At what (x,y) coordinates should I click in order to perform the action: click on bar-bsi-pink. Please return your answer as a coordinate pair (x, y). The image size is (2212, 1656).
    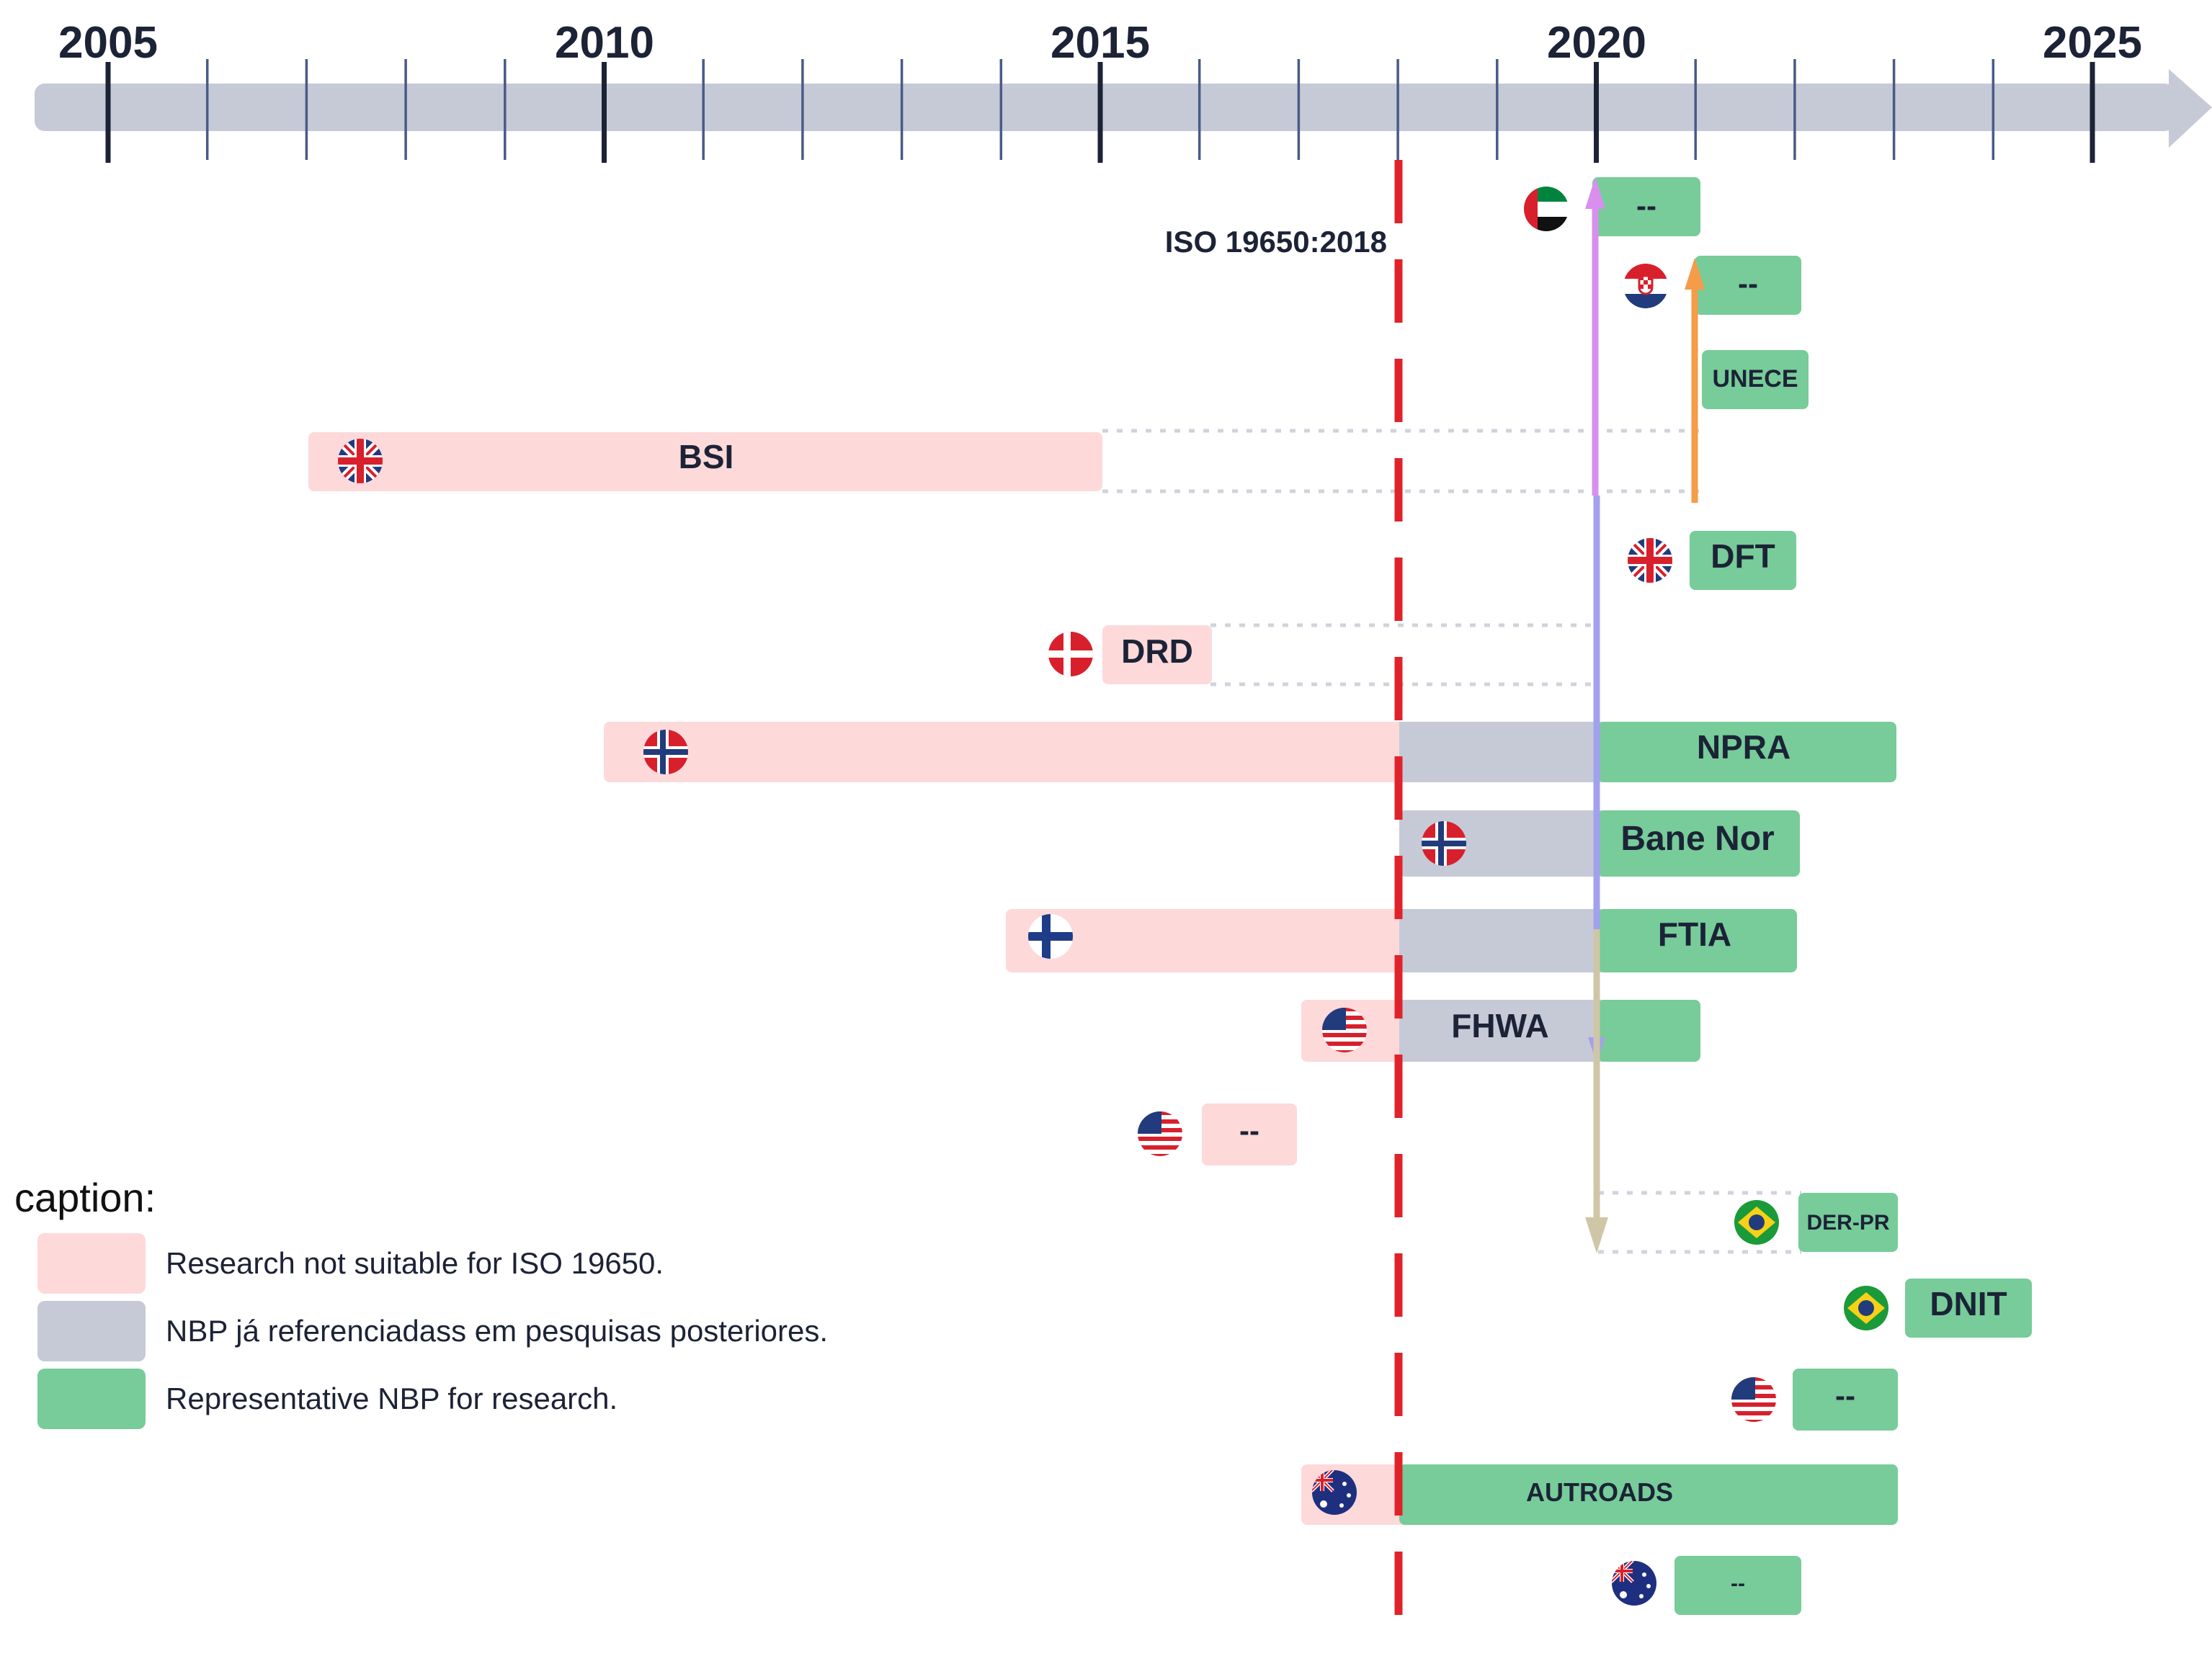
    Looking at the image, I should click on (705, 462).